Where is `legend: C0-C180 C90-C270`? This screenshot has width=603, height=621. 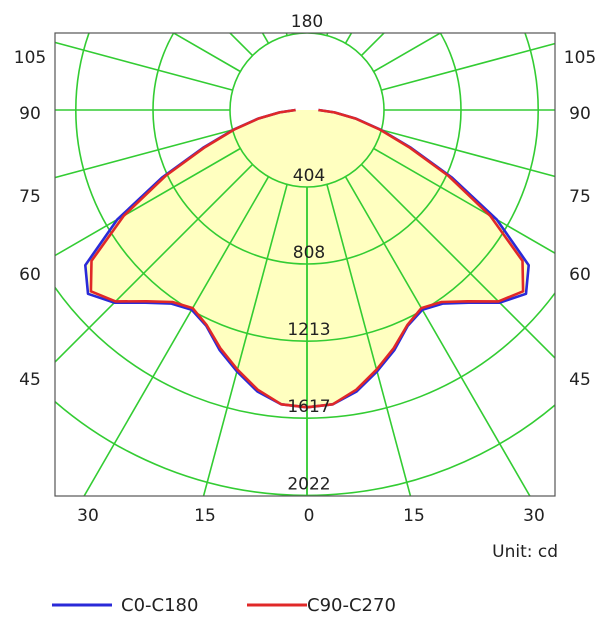 legend: C0-C180 C90-C270 is located at coordinates (224, 605).